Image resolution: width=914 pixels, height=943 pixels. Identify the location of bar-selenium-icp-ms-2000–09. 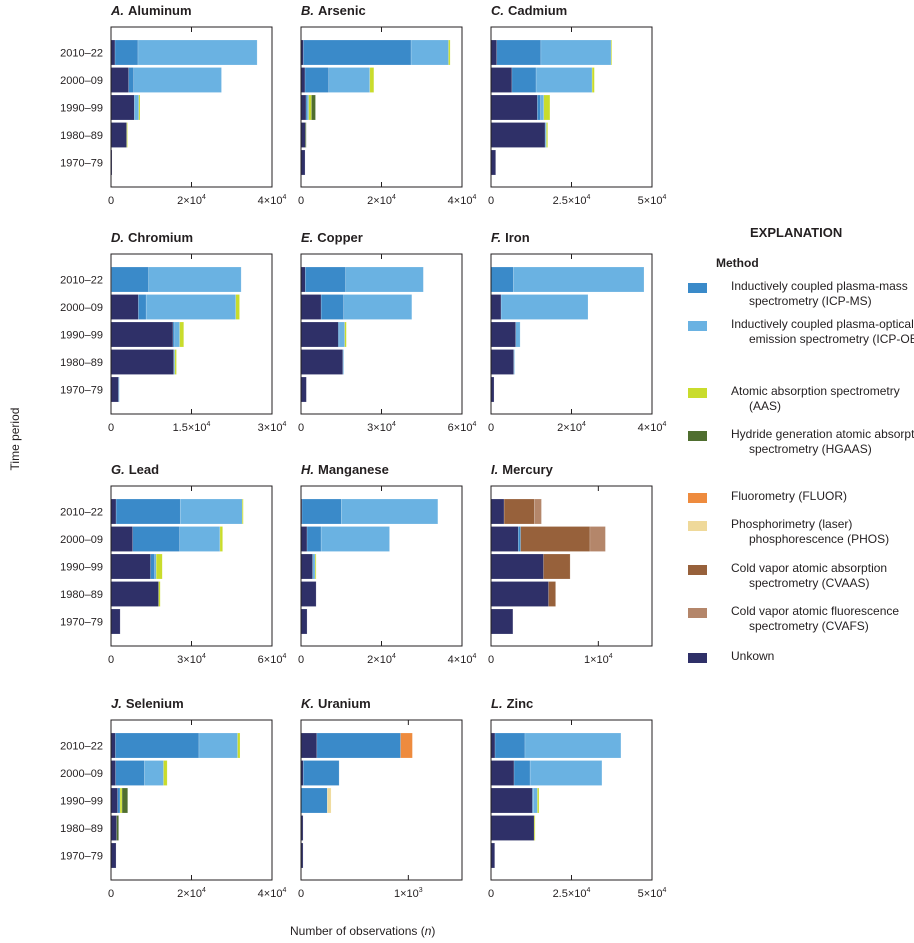
(130, 773).